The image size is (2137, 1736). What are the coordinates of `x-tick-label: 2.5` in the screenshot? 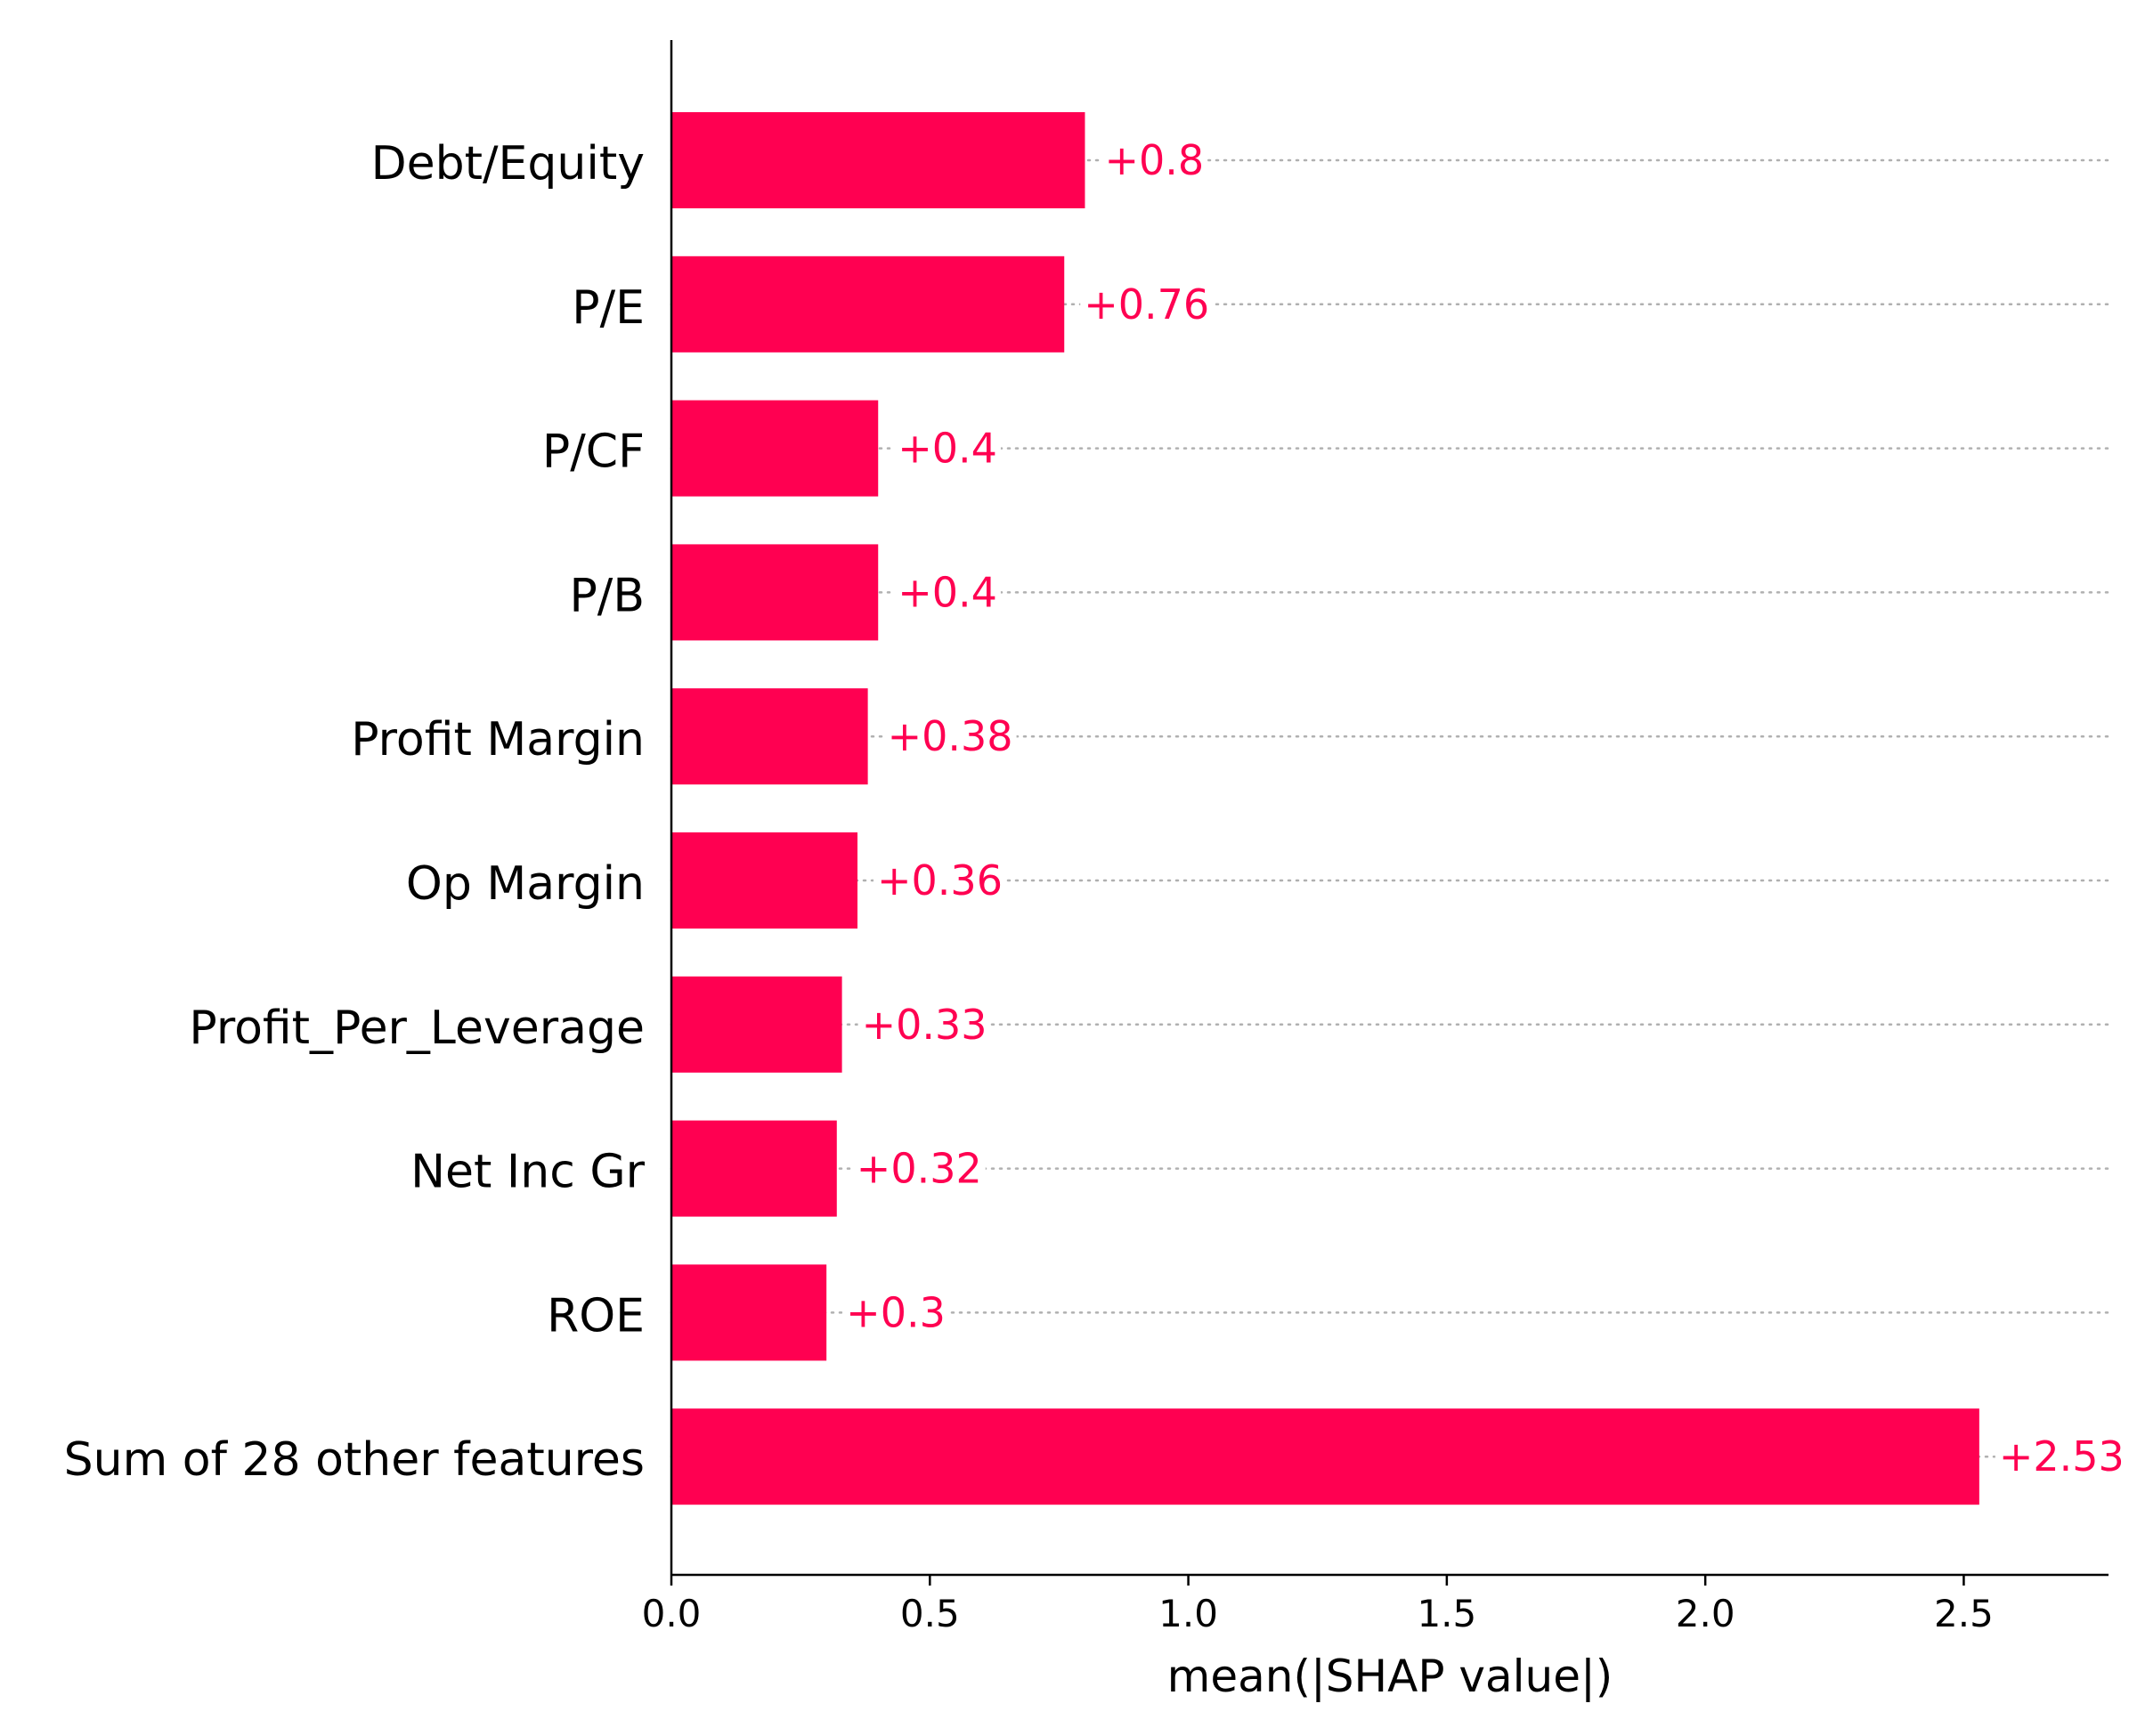 It's located at (1964, 1613).